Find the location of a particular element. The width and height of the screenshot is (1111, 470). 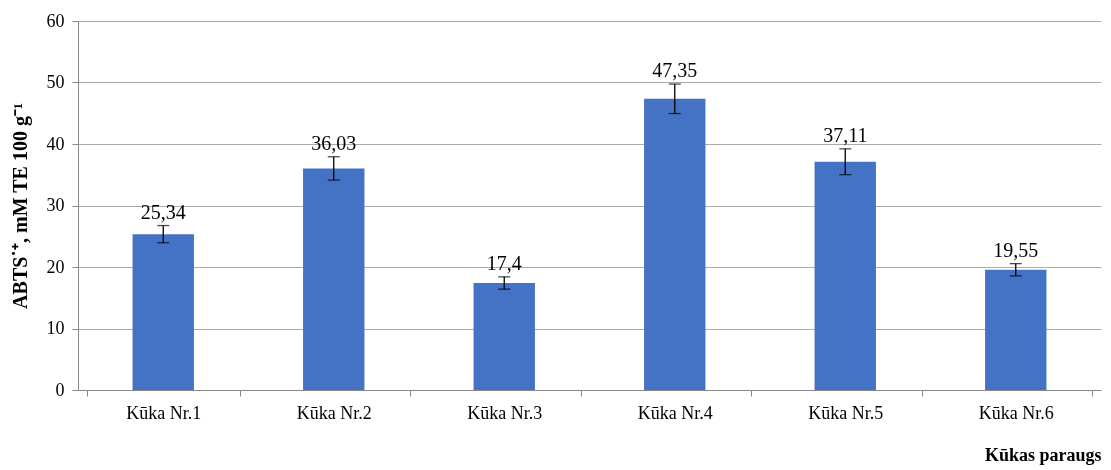

data-label: 37,11 is located at coordinates (845, 134).